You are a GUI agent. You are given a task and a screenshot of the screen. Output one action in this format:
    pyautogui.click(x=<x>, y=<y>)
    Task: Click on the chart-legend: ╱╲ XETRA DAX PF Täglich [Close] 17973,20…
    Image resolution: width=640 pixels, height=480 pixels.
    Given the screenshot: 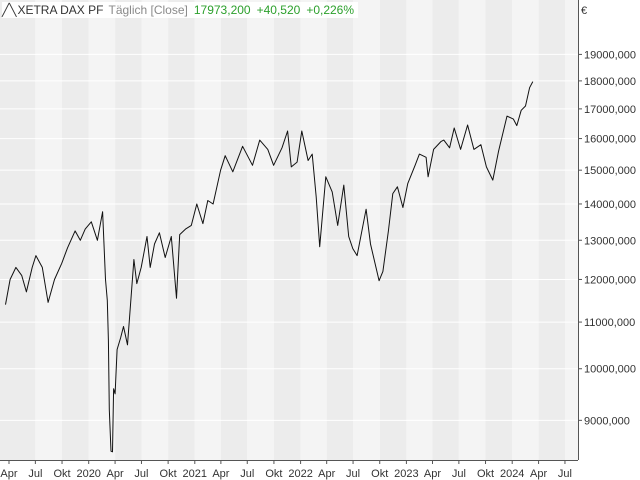 What is the action you would take?
    pyautogui.click(x=180, y=10)
    